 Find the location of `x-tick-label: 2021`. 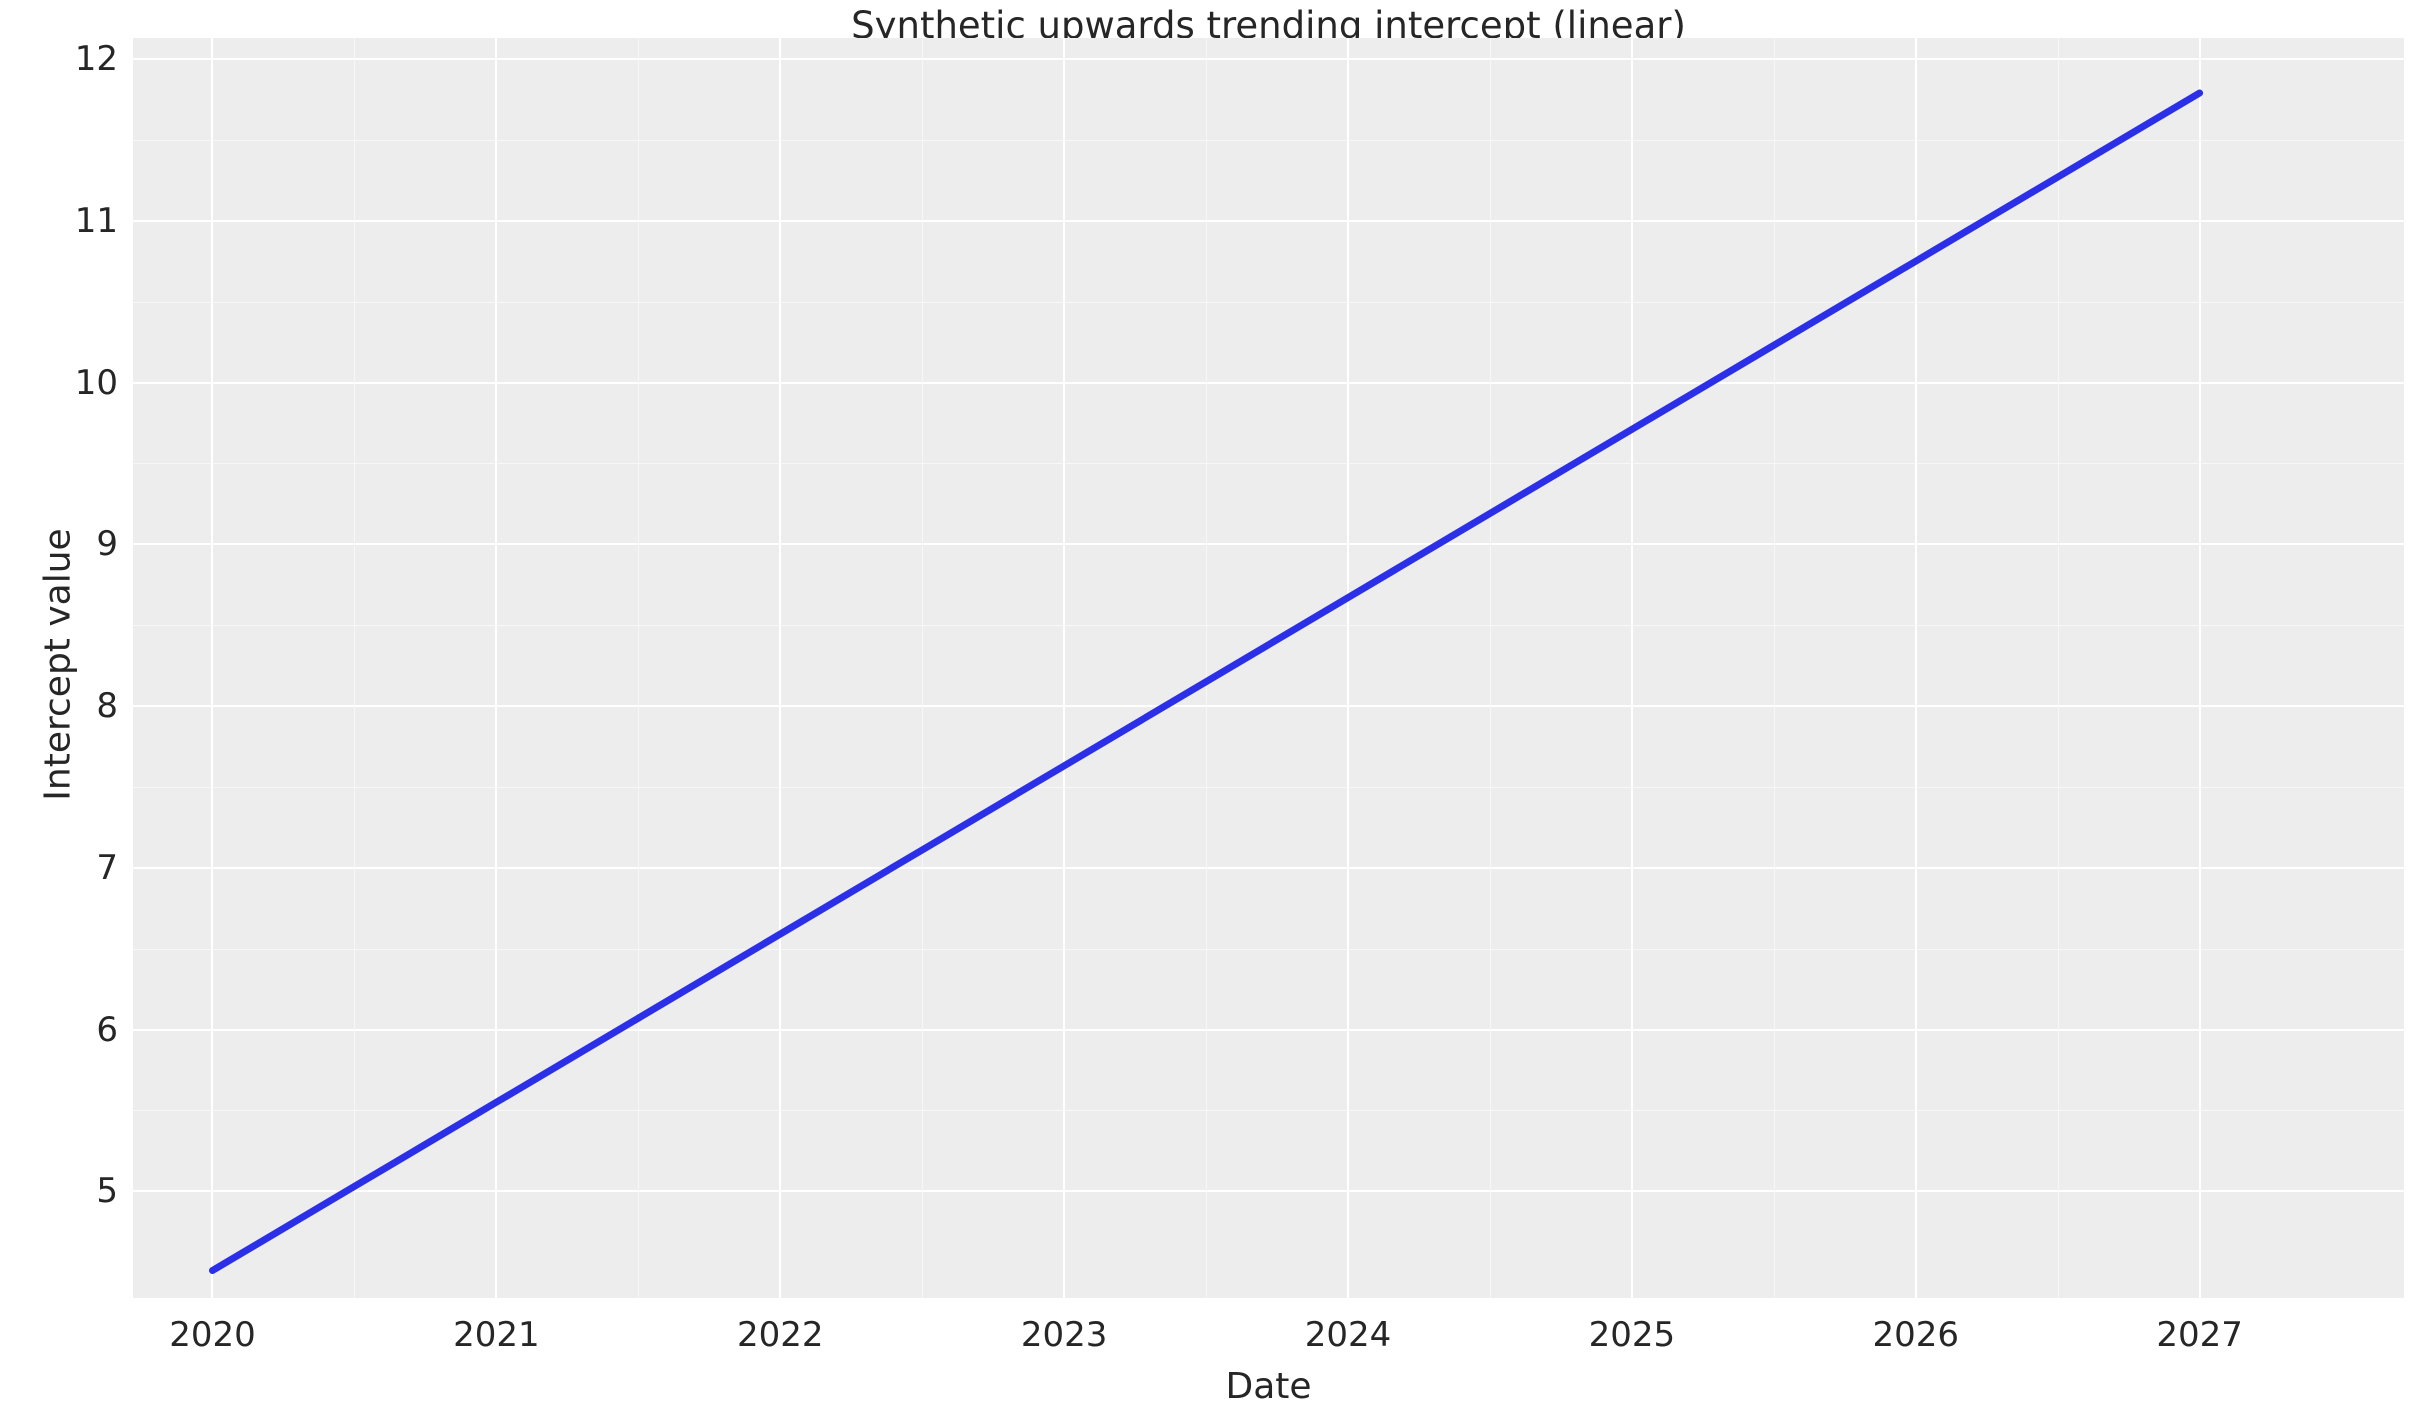

x-tick-label: 2021 is located at coordinates (496, 1335).